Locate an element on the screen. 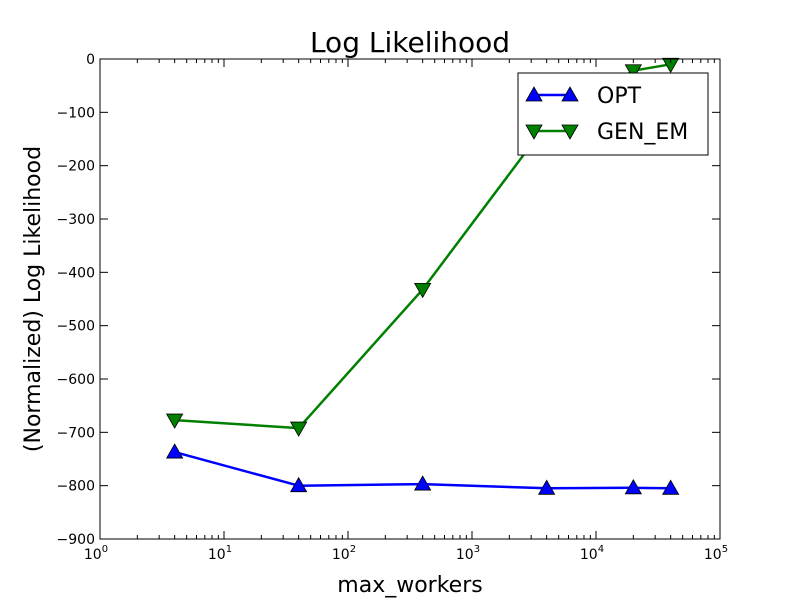 The width and height of the screenshot is (800, 600). y-tick-label: −500 is located at coordinates (76, 327).